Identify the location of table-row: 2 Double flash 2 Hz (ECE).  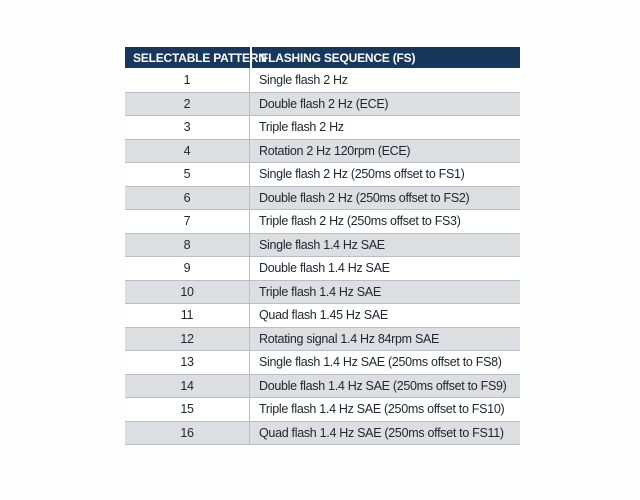
(322, 103).